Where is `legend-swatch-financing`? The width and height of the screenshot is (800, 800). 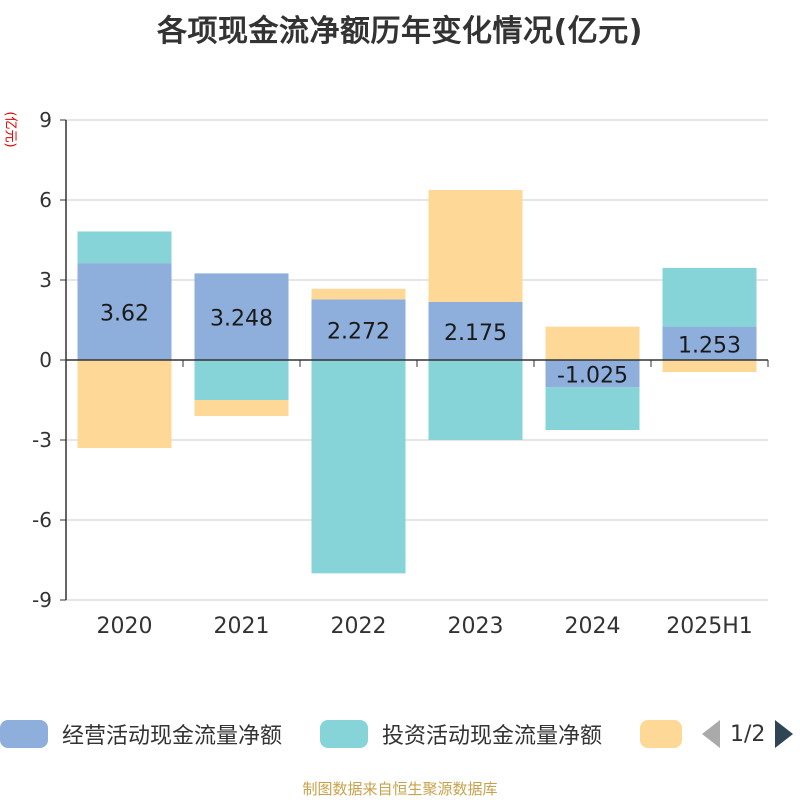
legend-swatch-financing is located at coordinates (661, 734).